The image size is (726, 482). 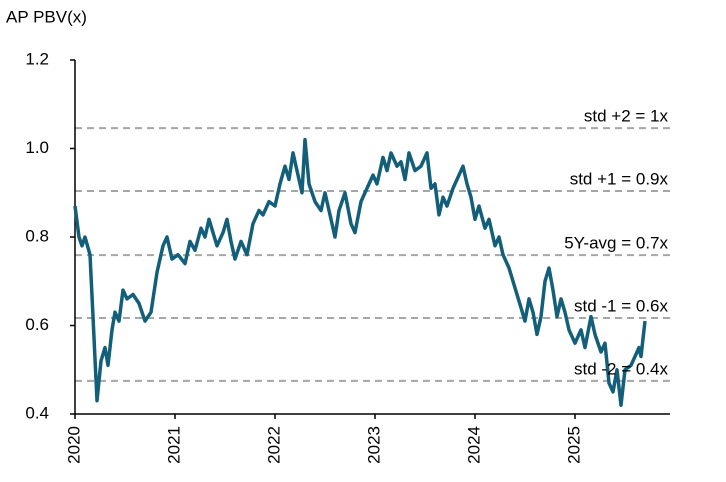 I want to click on y-tick-label: 1.2, so click(x=37, y=58).